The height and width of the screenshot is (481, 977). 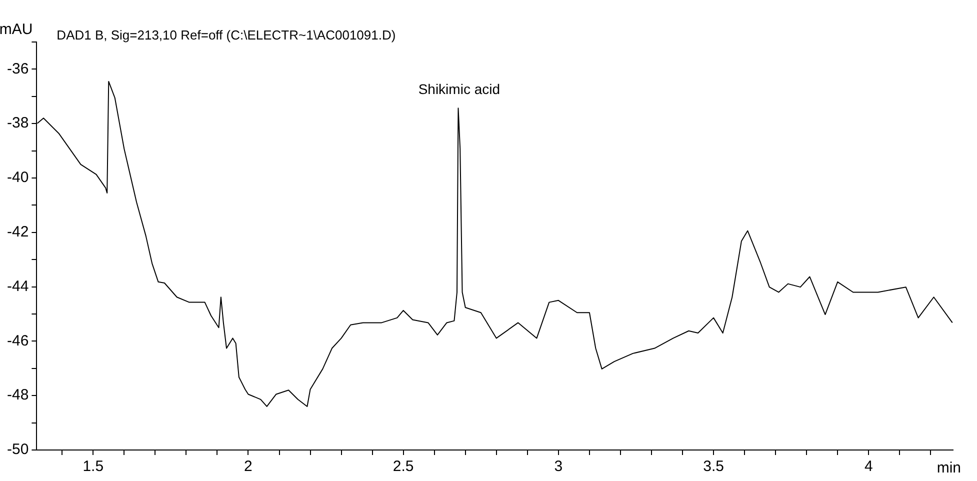 What do you see at coordinates (17, 232) in the screenshot?
I see `y-tick-label: -42` at bounding box center [17, 232].